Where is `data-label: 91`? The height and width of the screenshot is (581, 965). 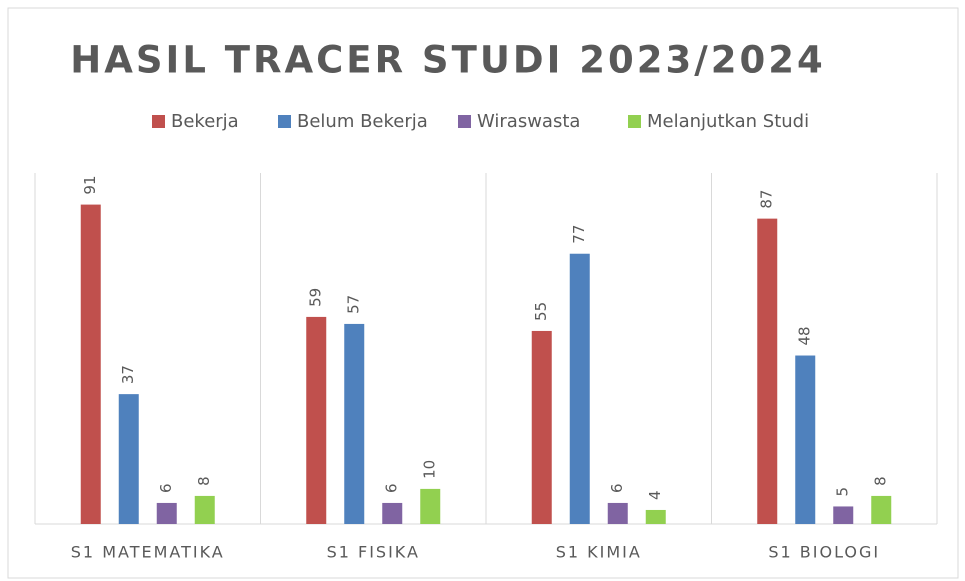
data-label: 91 is located at coordinates (90, 184).